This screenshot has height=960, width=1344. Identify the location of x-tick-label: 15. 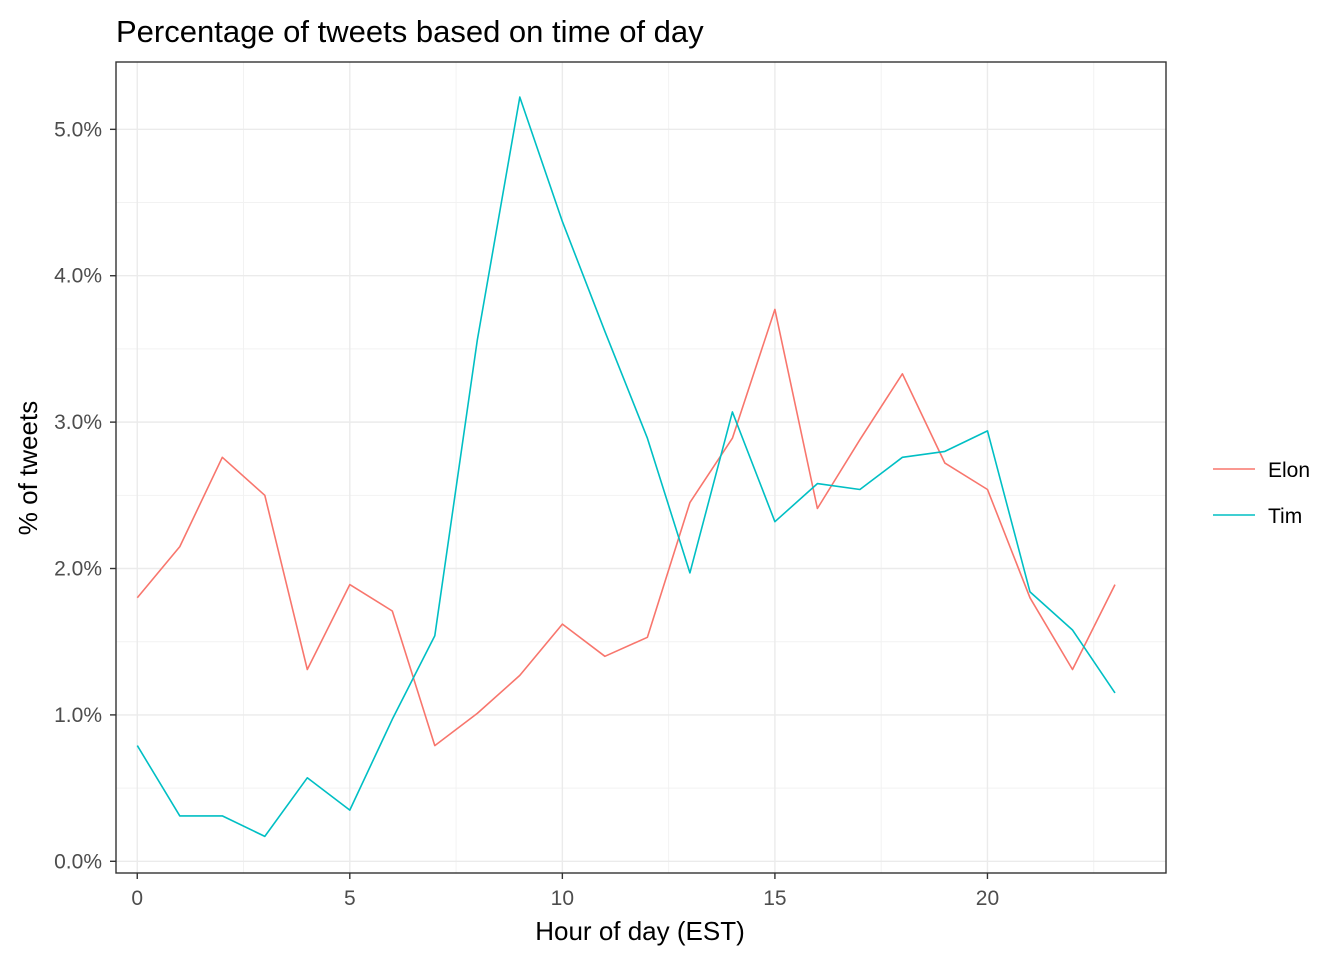
(774, 898).